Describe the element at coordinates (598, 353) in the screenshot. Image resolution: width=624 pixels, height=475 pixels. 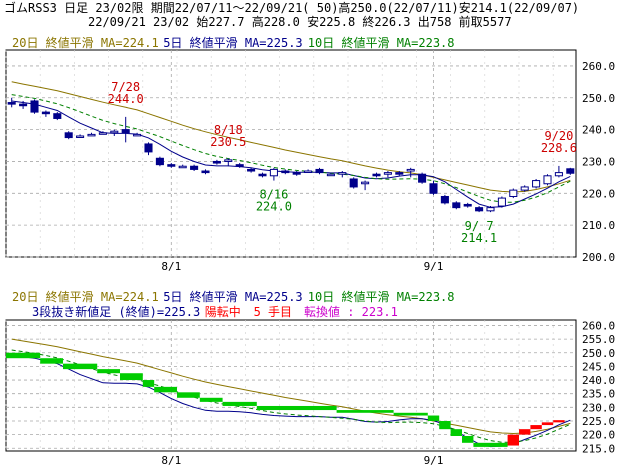
I see `bottom-ytick-label-7: 250.0` at that location.